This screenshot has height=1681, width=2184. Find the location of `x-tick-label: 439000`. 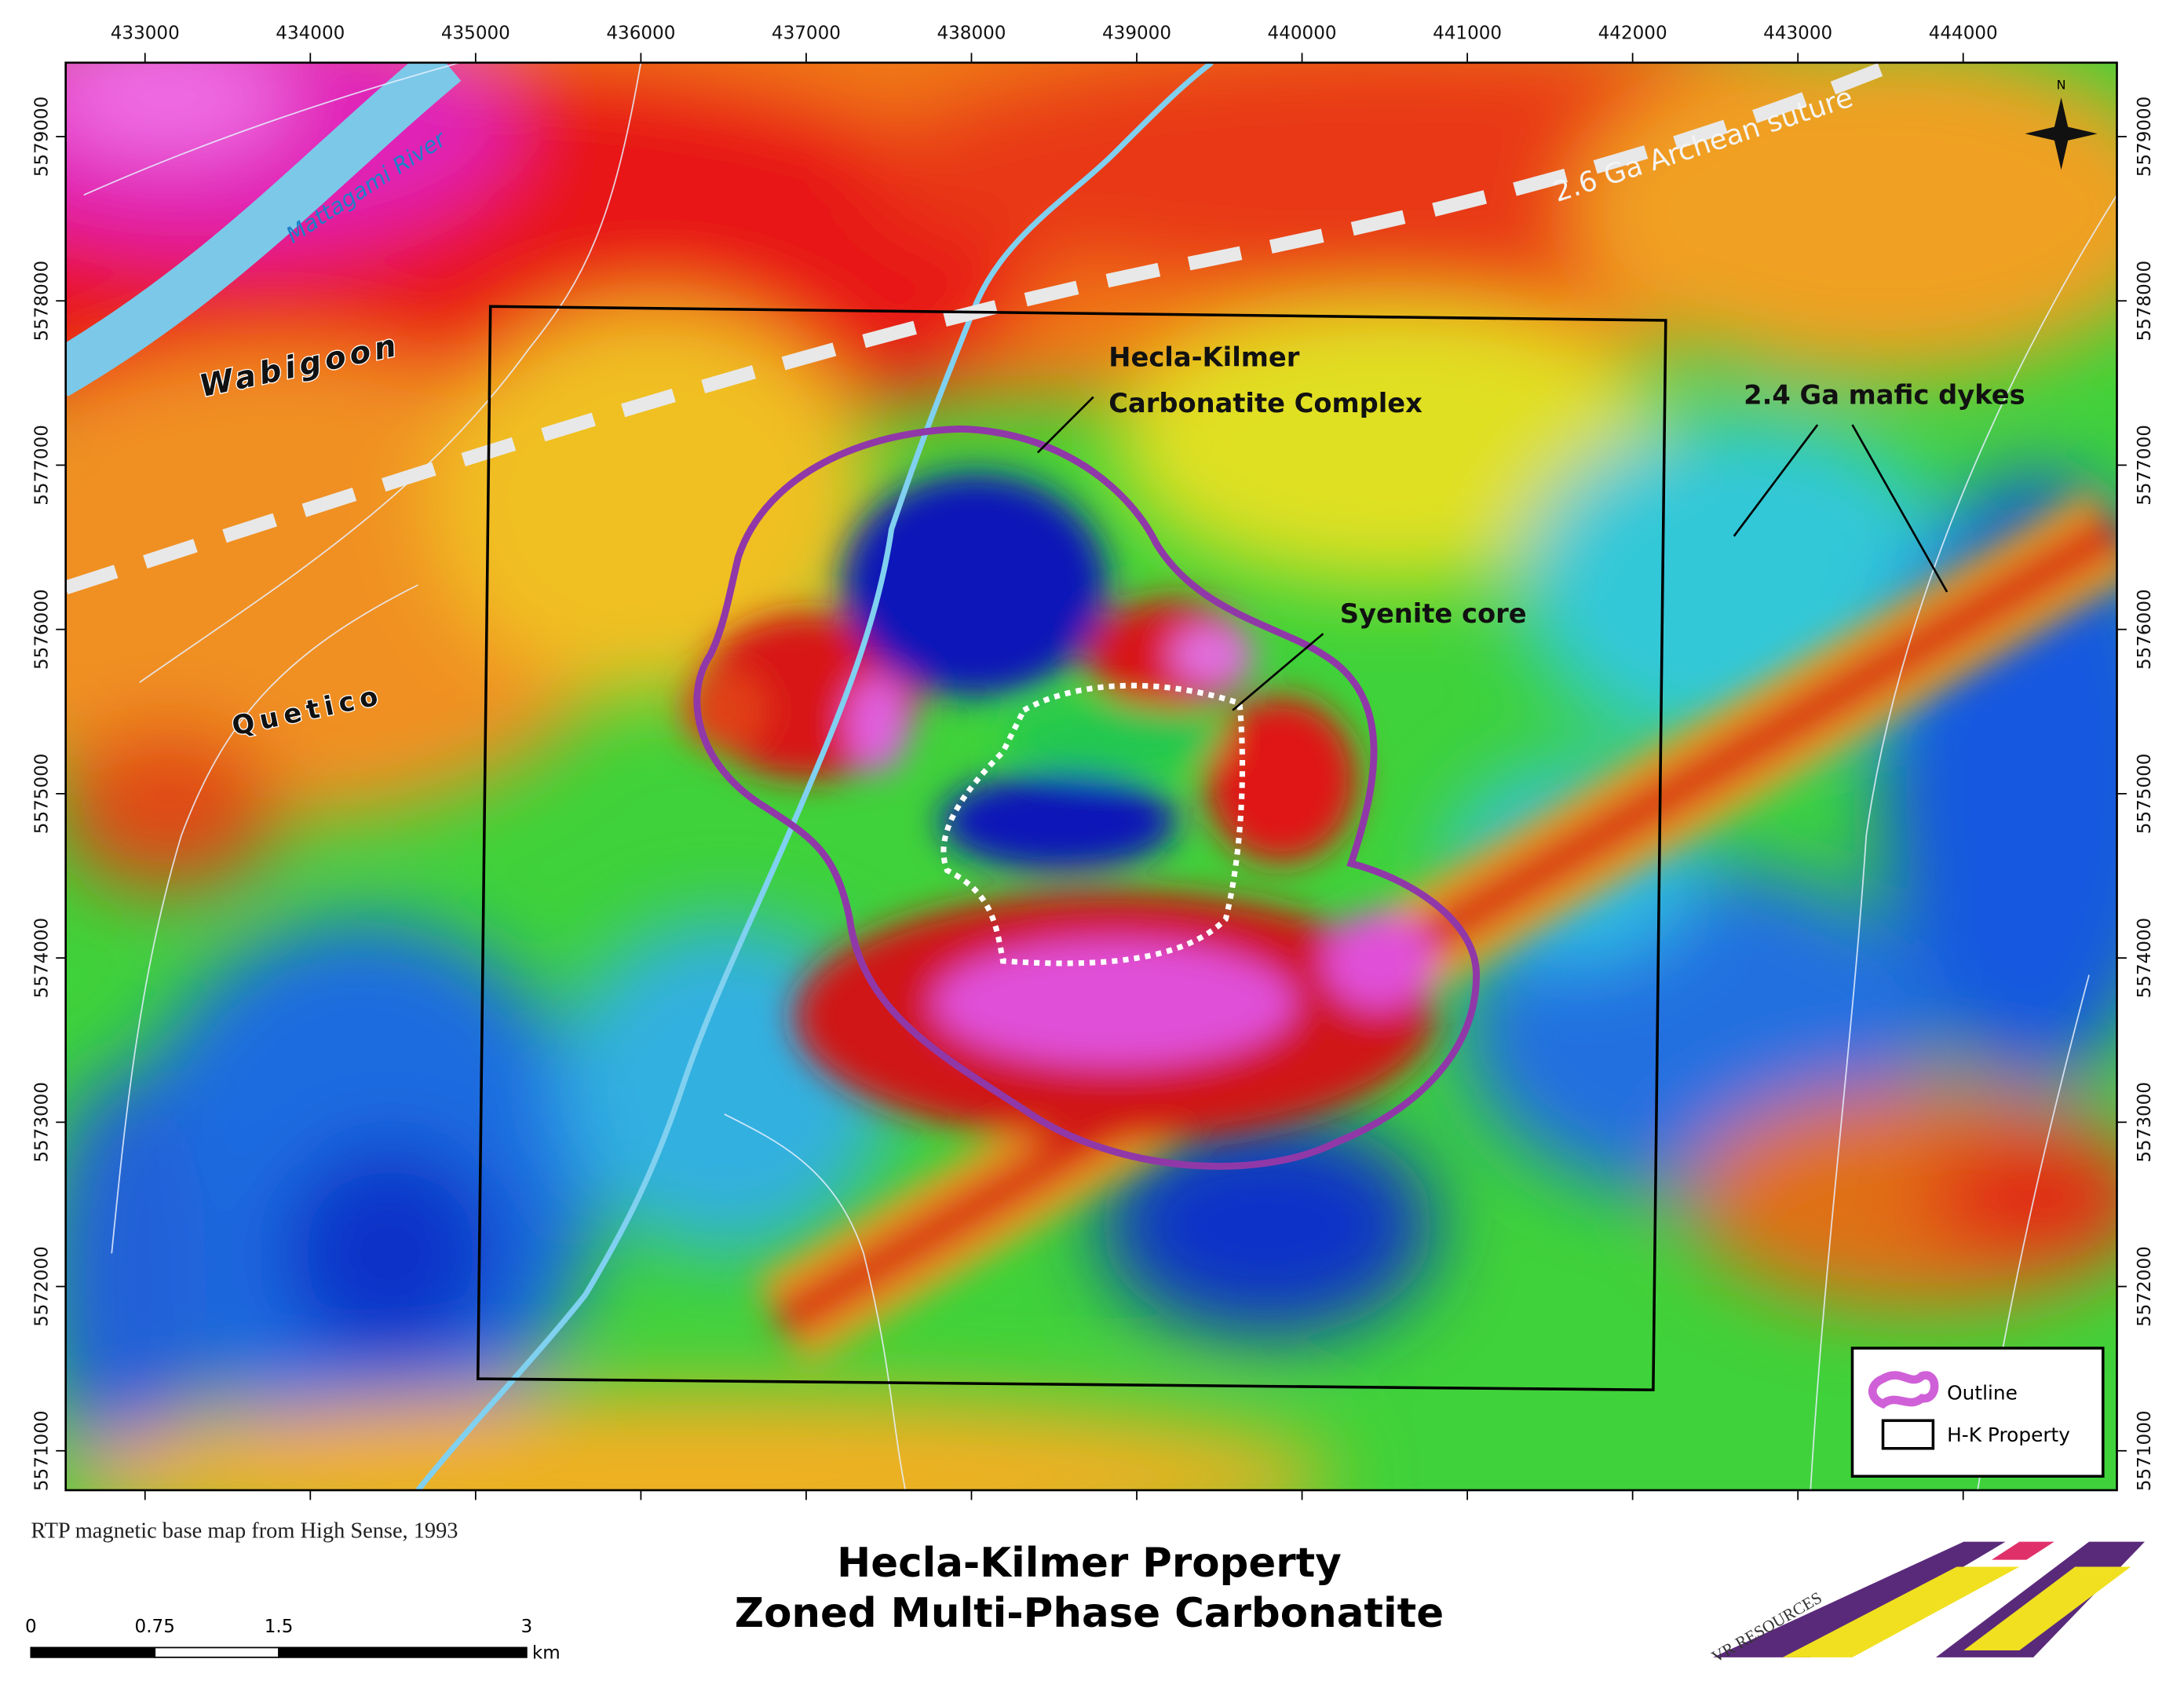

x-tick-label: 439000 is located at coordinates (1136, 34).